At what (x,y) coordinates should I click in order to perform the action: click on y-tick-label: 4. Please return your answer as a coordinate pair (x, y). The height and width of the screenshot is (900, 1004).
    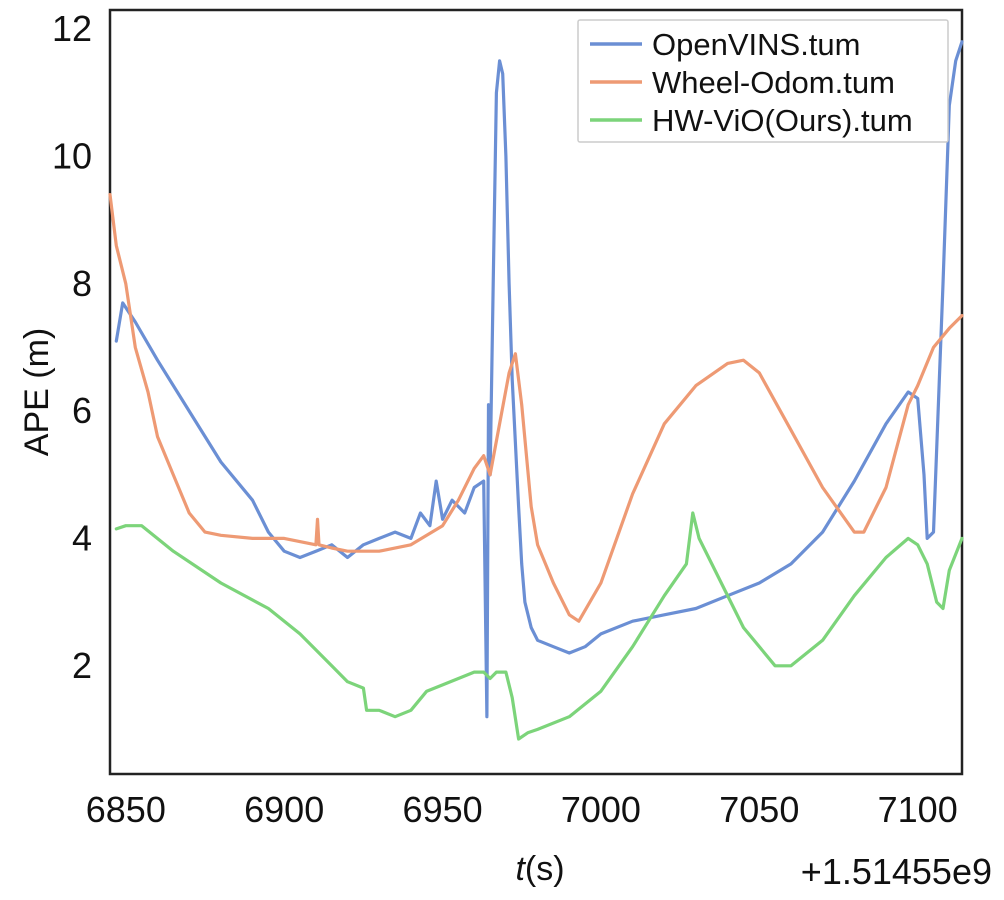
    Looking at the image, I should click on (82, 537).